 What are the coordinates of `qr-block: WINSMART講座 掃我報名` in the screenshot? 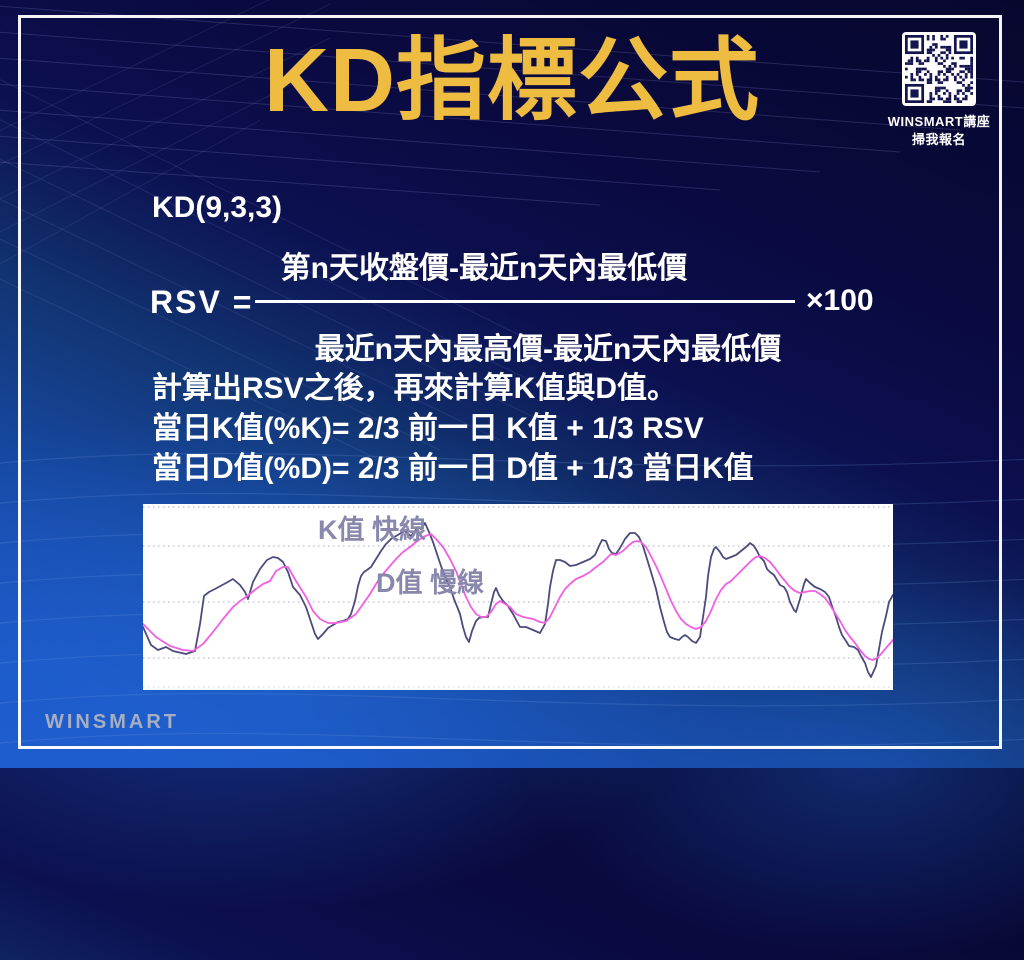 It's located at (939, 90).